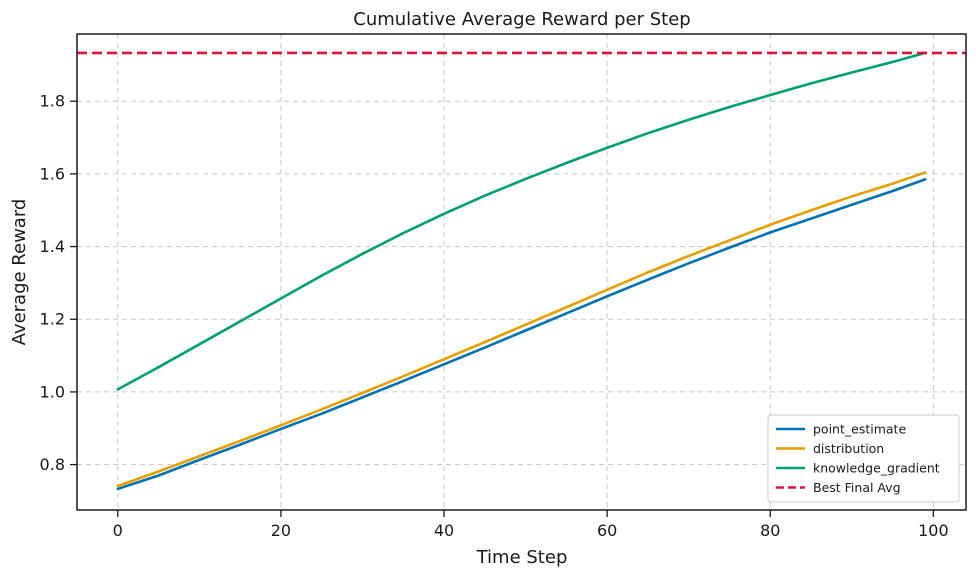  What do you see at coordinates (444, 530) in the screenshot?
I see `x-tick-label: 40` at bounding box center [444, 530].